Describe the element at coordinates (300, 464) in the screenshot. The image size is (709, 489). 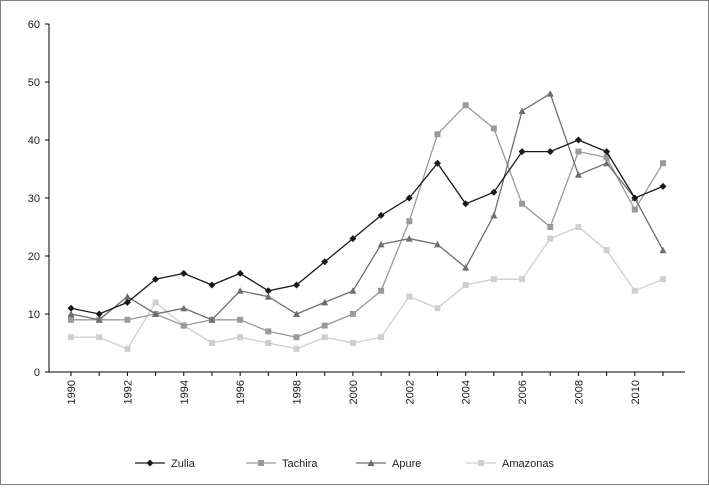
I see `legend-label-tachira: Tachira` at that location.